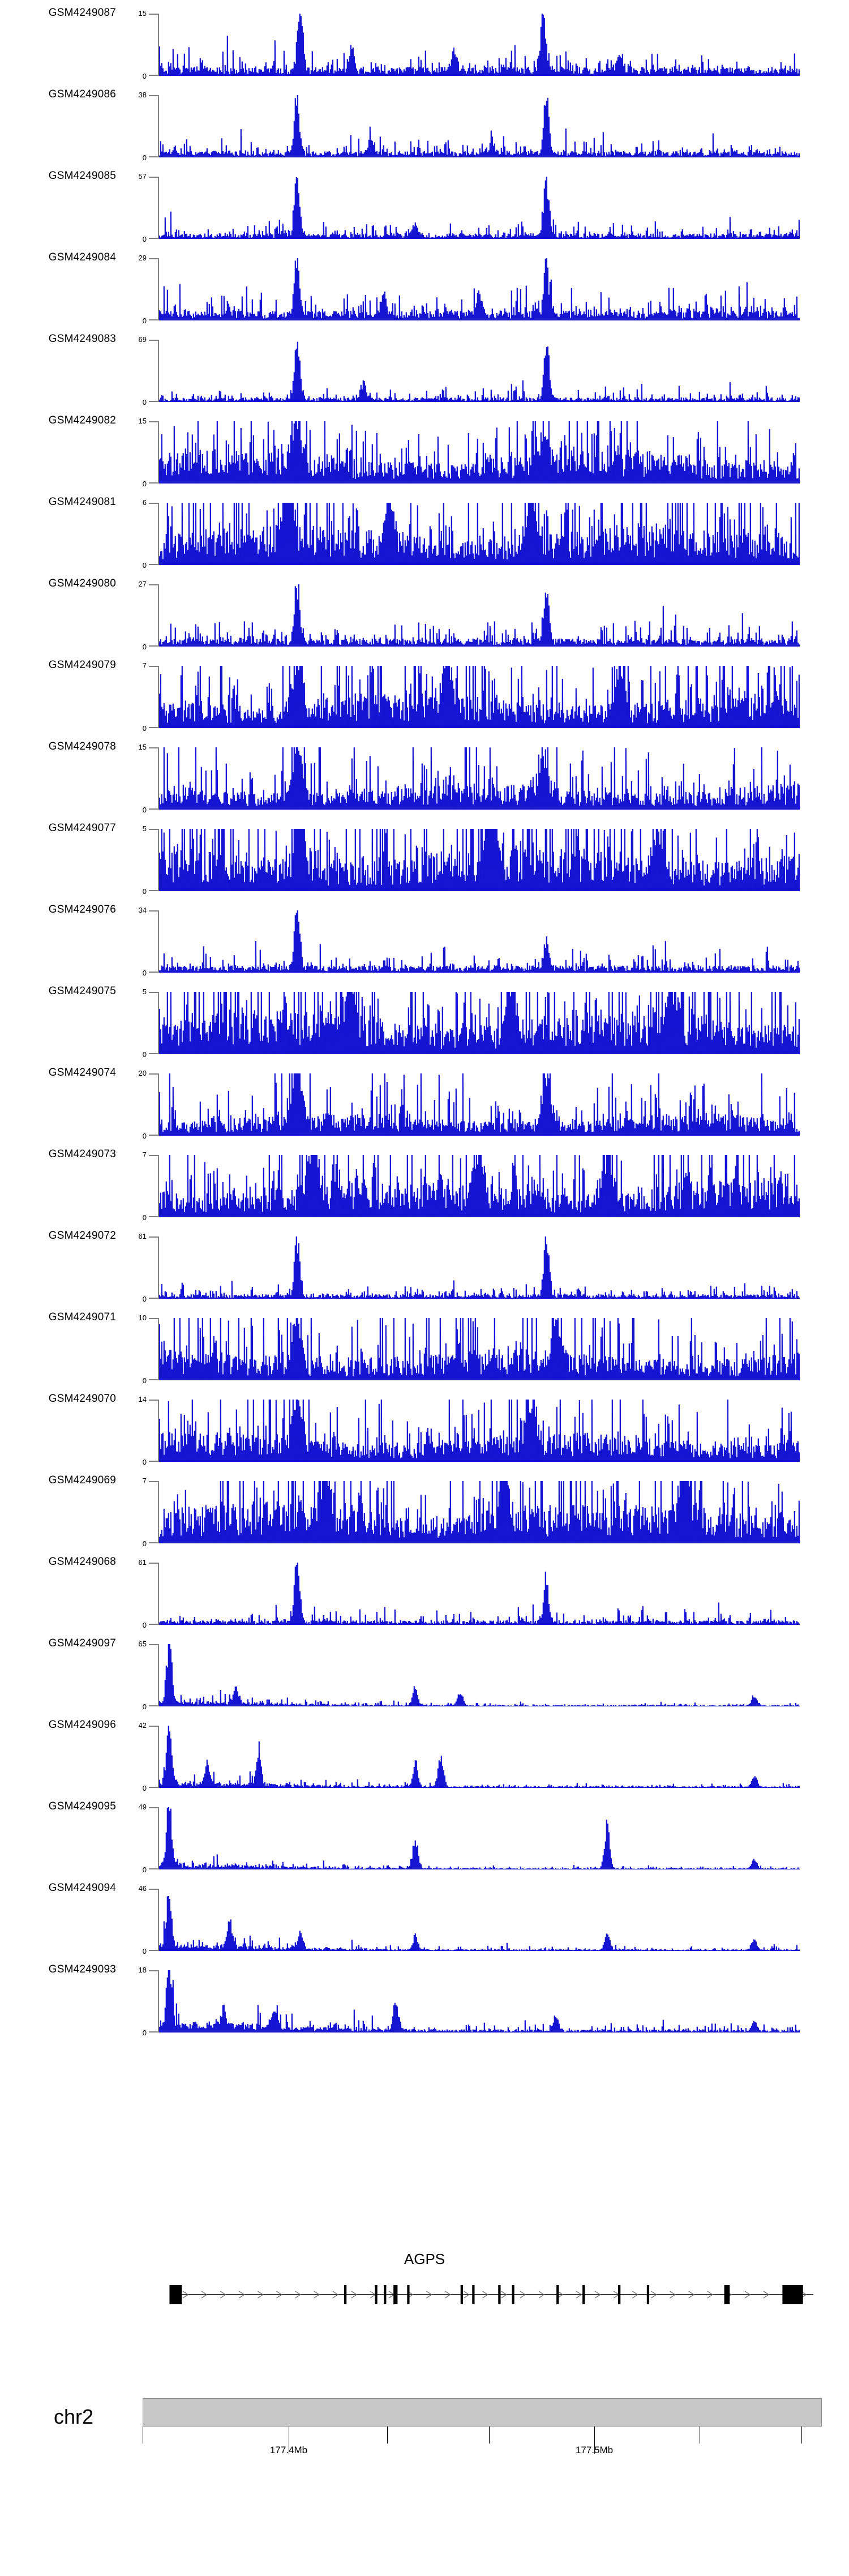  I want to click on gene-annotation-track: AGPS, so click(424, 2295).